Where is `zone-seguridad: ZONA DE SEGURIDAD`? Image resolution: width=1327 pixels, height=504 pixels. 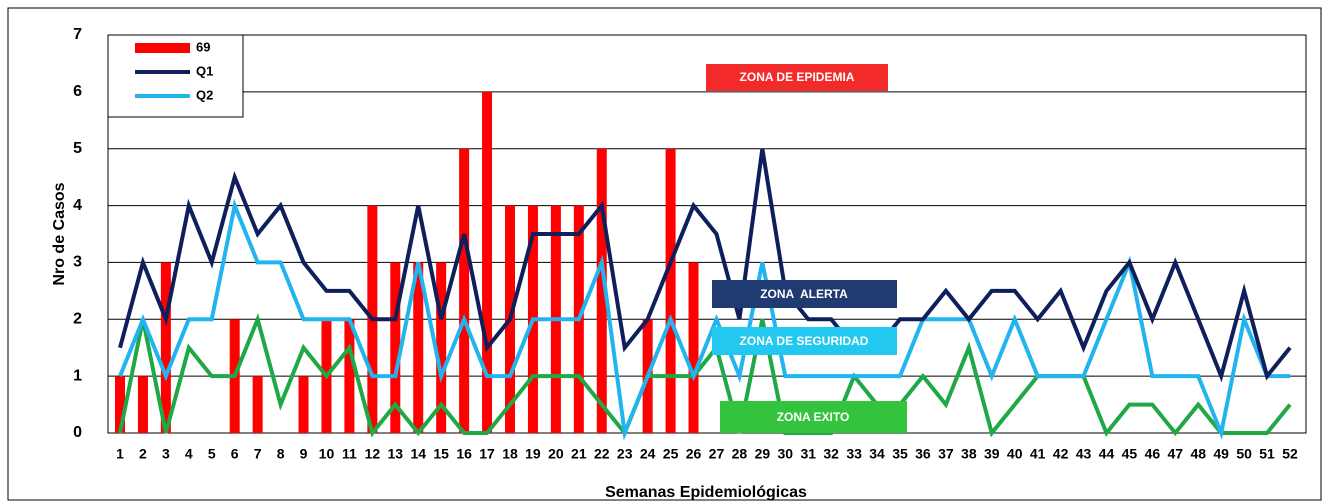 zone-seguridad: ZONA DE SEGURIDAD is located at coordinates (804, 341).